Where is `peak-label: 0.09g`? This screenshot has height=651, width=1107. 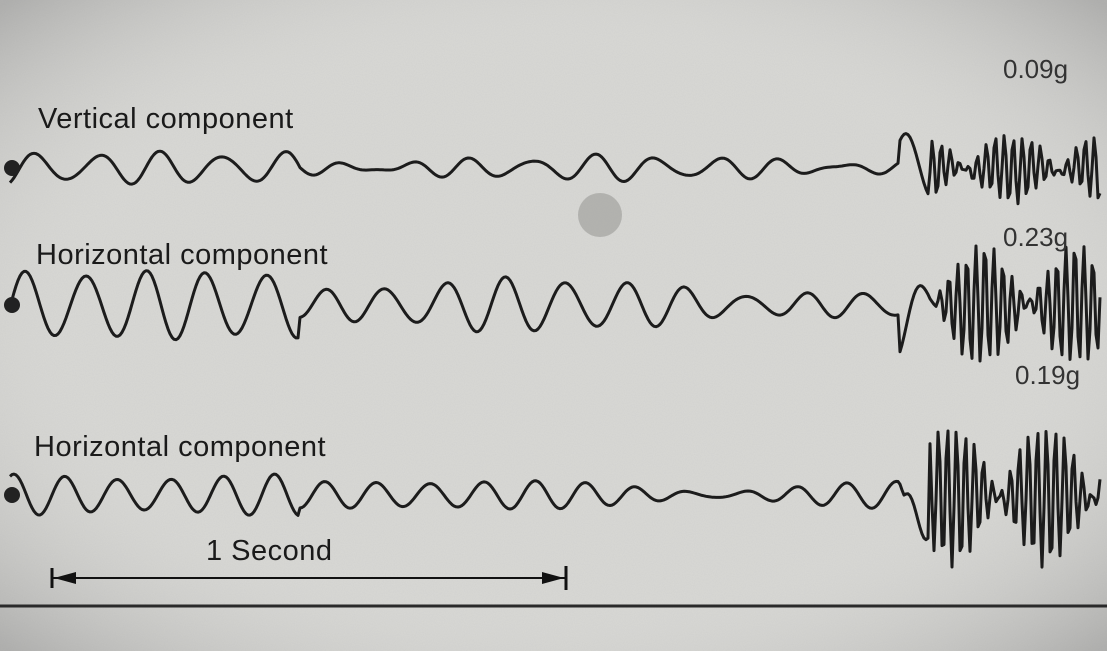 peak-label: 0.09g is located at coordinates (1035, 69).